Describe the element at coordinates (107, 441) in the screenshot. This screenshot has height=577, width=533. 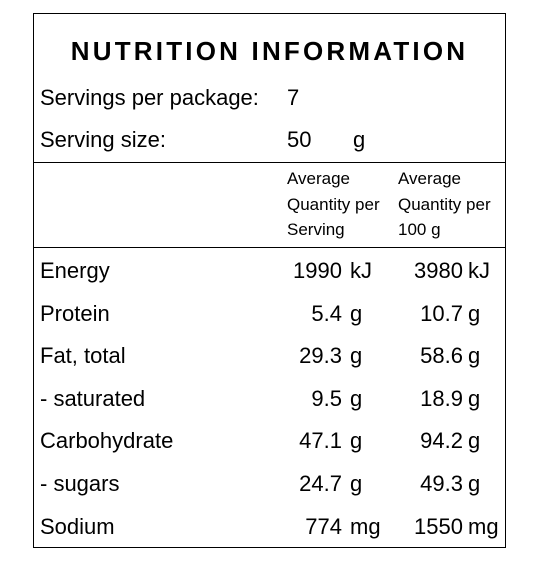
I see `nutrient-name: Carbohydrate` at that location.